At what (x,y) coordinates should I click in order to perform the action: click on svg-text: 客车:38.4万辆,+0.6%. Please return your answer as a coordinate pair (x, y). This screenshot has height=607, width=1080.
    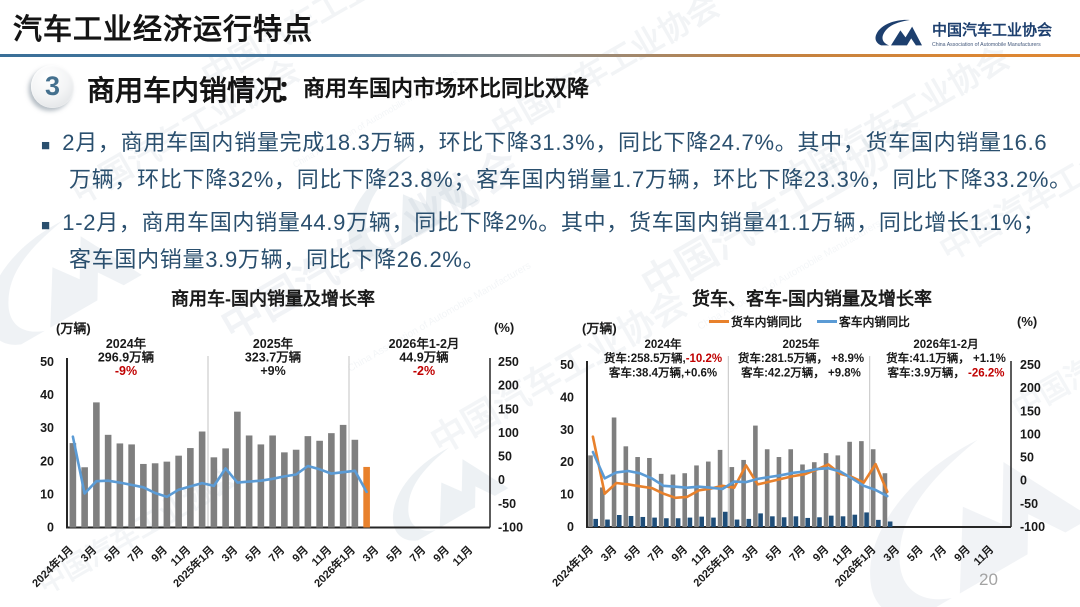
    Looking at the image, I should click on (662, 372).